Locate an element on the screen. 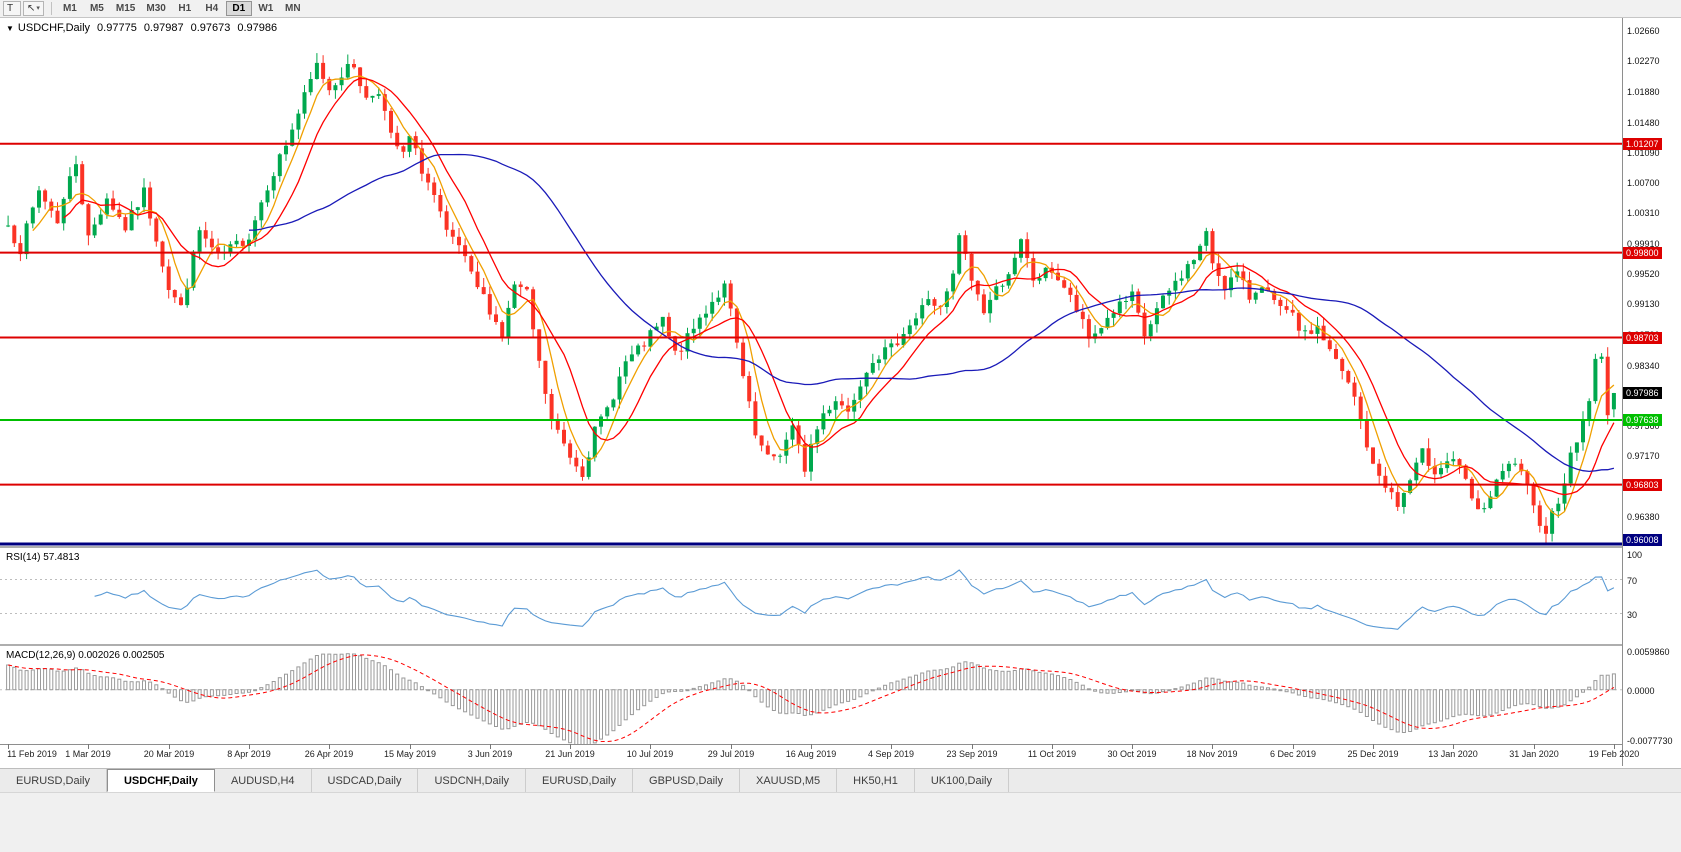 The height and width of the screenshot is (852, 1681). timeframe-group: M1 M5 M15 M30 H1 H4 D1 W1 MN is located at coordinates (182, 8).